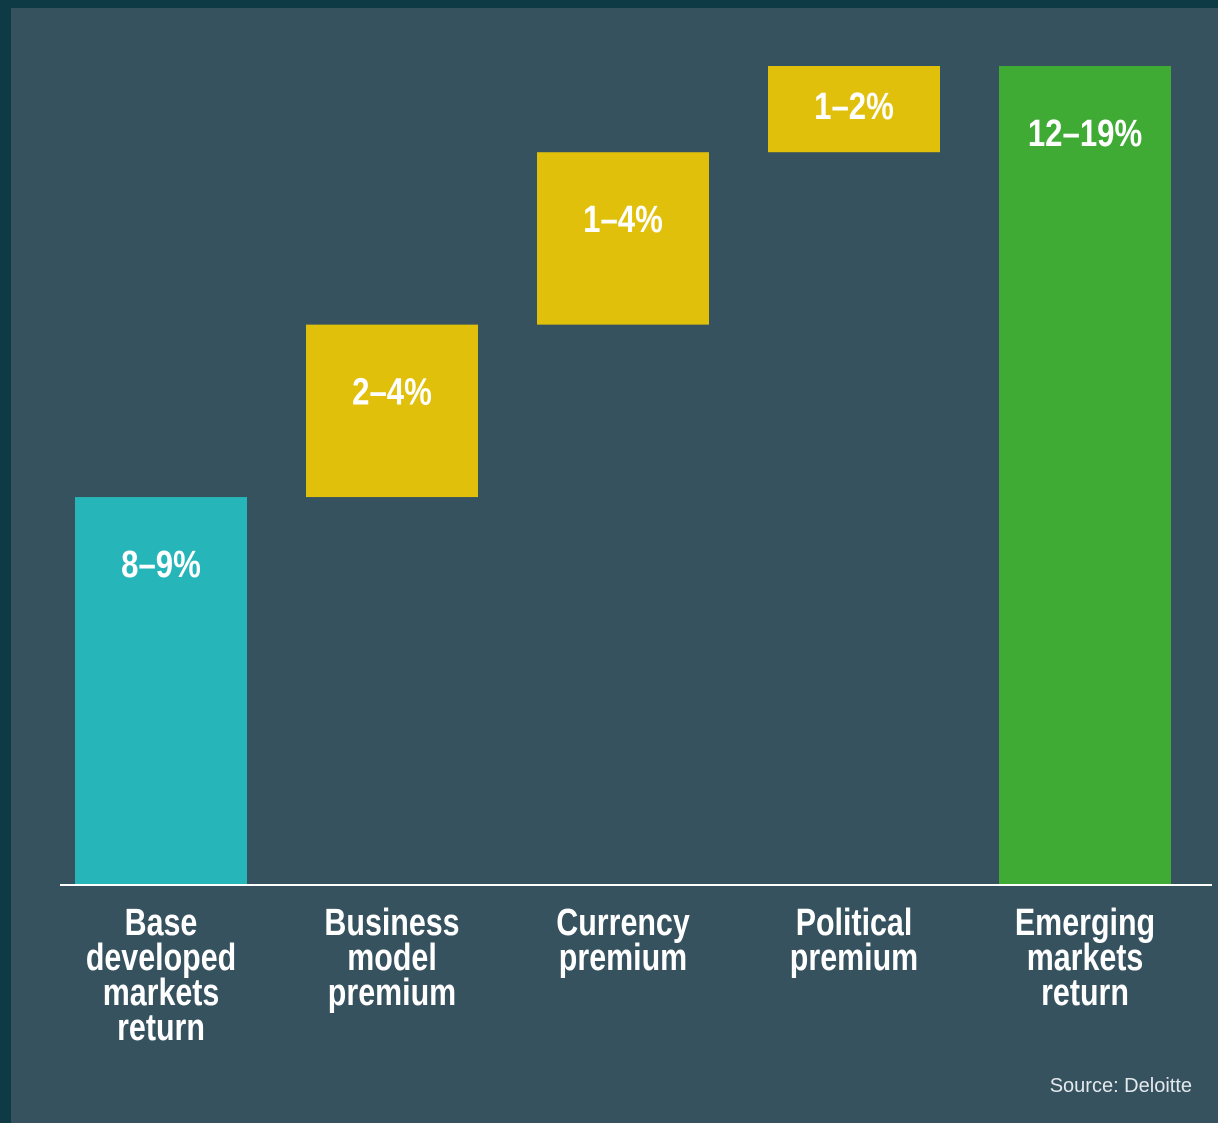 The width and height of the screenshot is (1218, 1123). Describe the element at coordinates (1085, 923) in the screenshot. I see `category-label: Emerging` at that location.